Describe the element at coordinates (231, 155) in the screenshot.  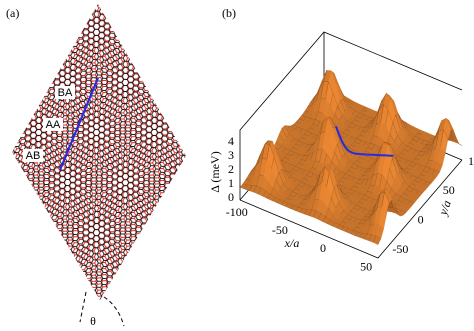
I see `z-tick-label: 3` at that location.